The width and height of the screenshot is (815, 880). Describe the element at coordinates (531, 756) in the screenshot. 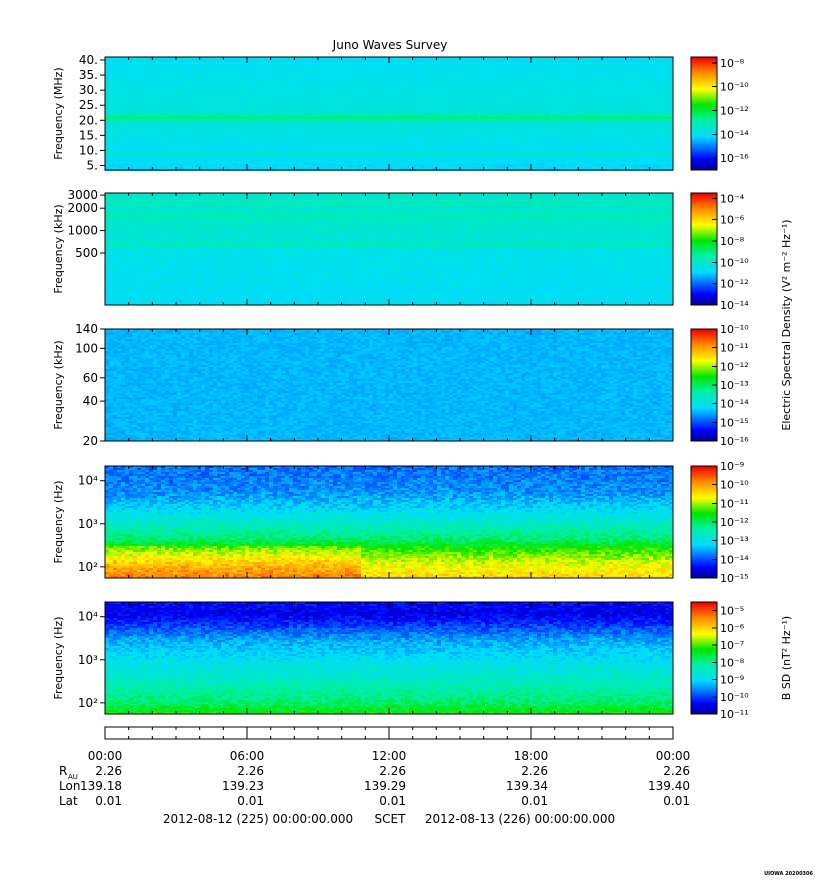

I see `time-tick-label: 18:00` at that location.